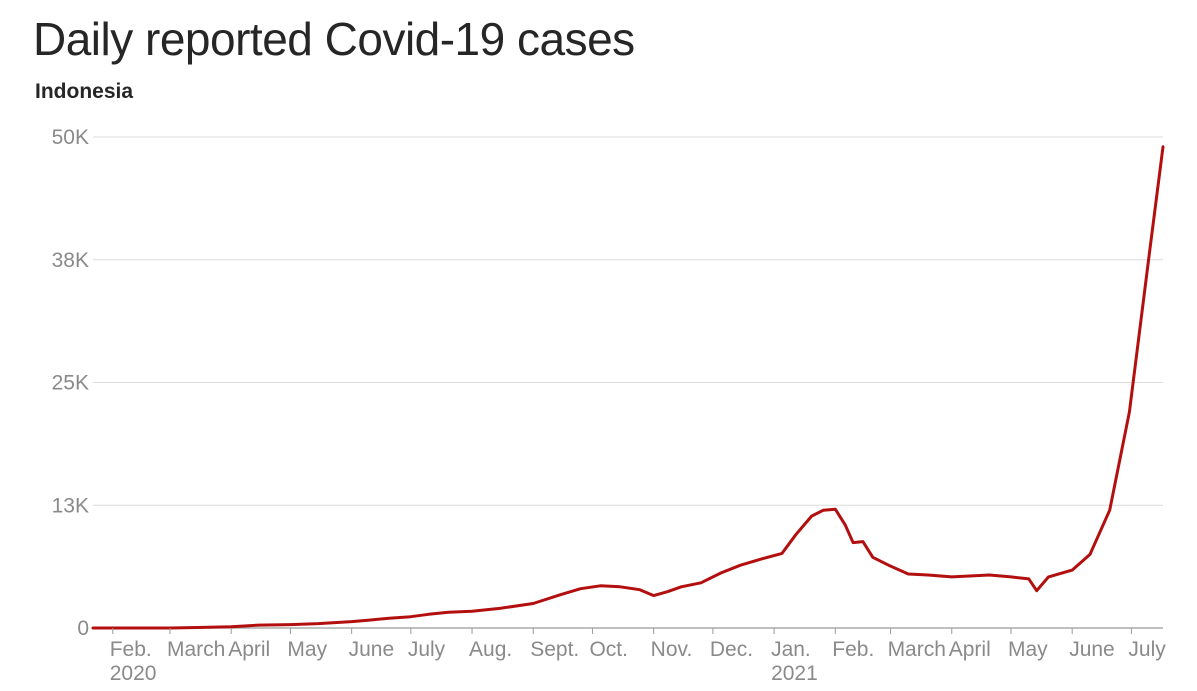  What do you see at coordinates (672, 649) in the screenshot?
I see `x-tick-label: Nov.` at bounding box center [672, 649].